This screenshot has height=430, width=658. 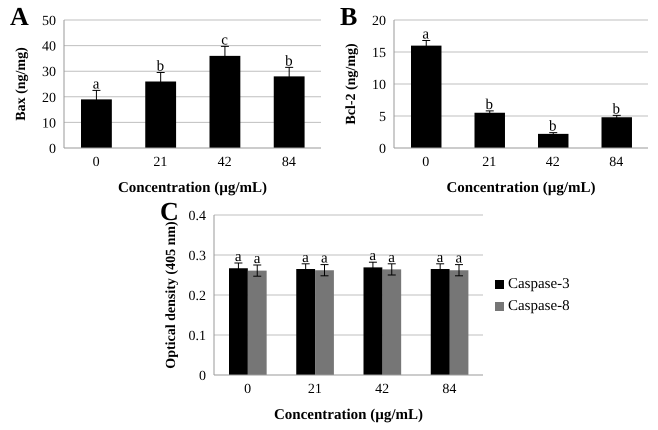 I want to click on y-tick-label: 50, so click(x=49, y=21).